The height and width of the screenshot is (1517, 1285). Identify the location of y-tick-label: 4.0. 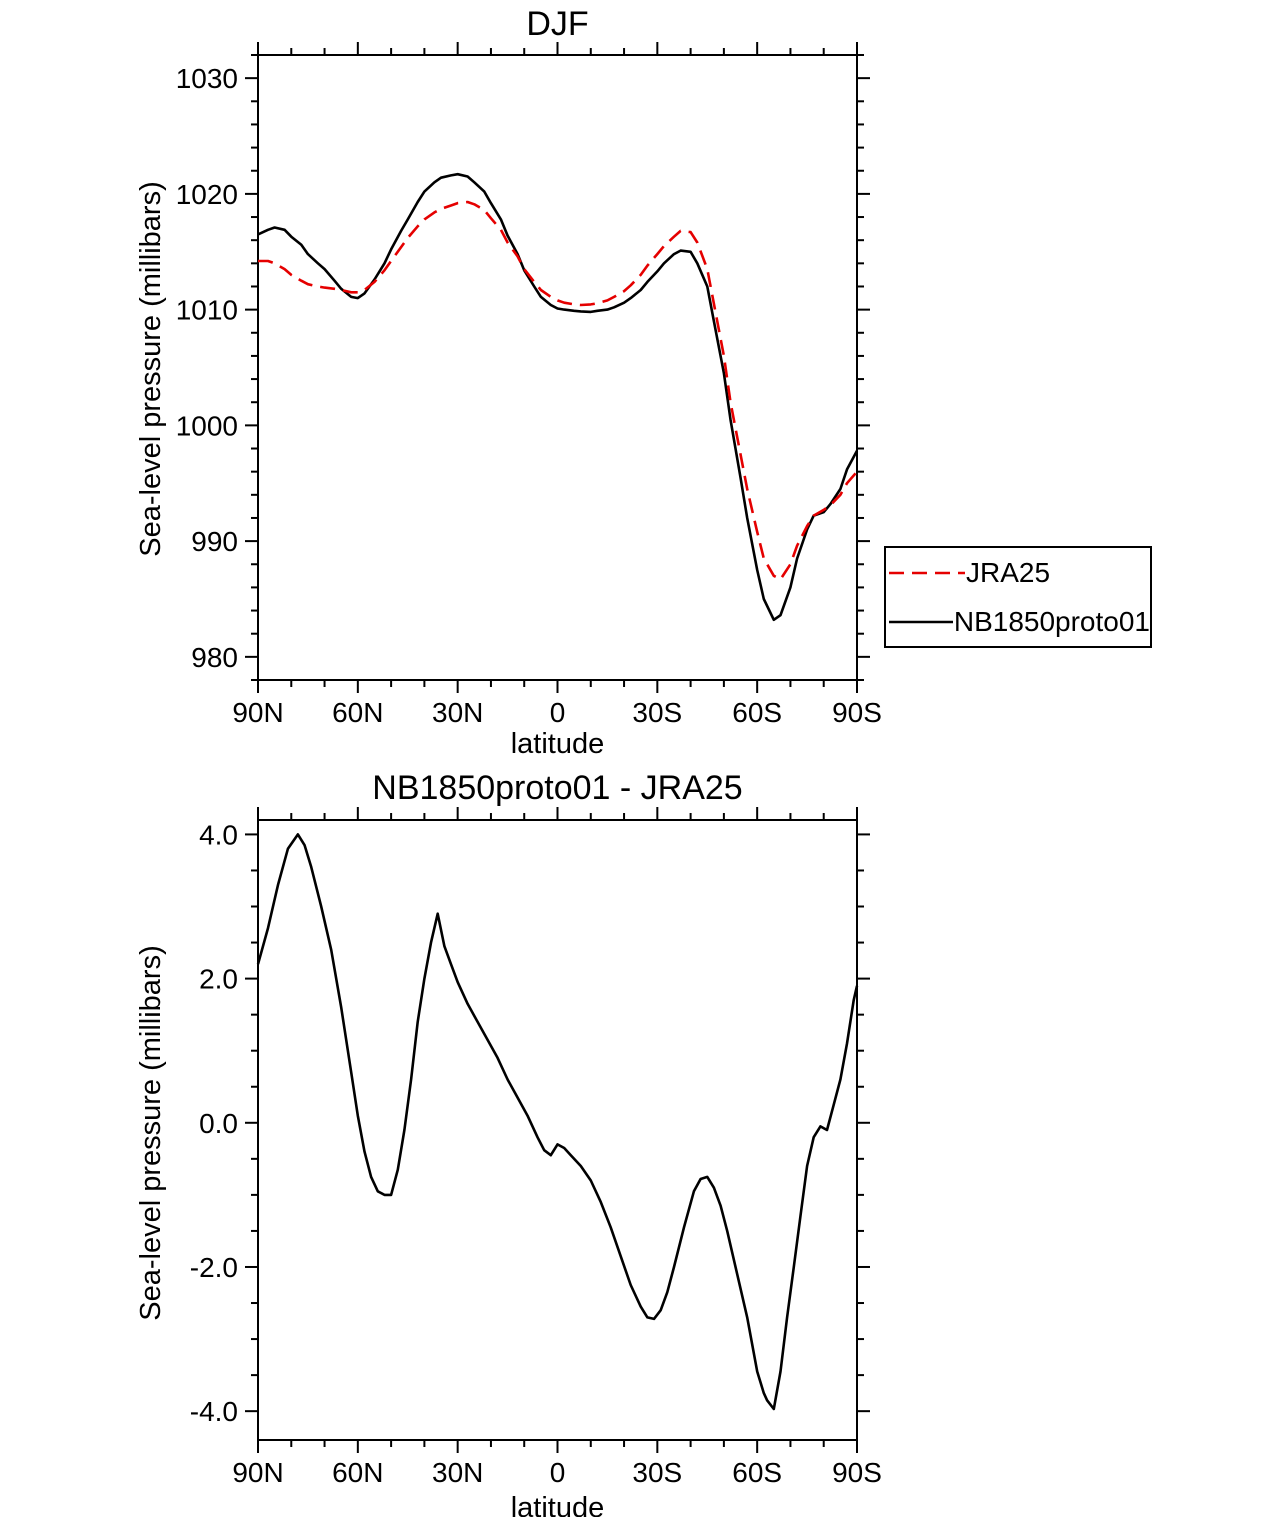
(218, 834).